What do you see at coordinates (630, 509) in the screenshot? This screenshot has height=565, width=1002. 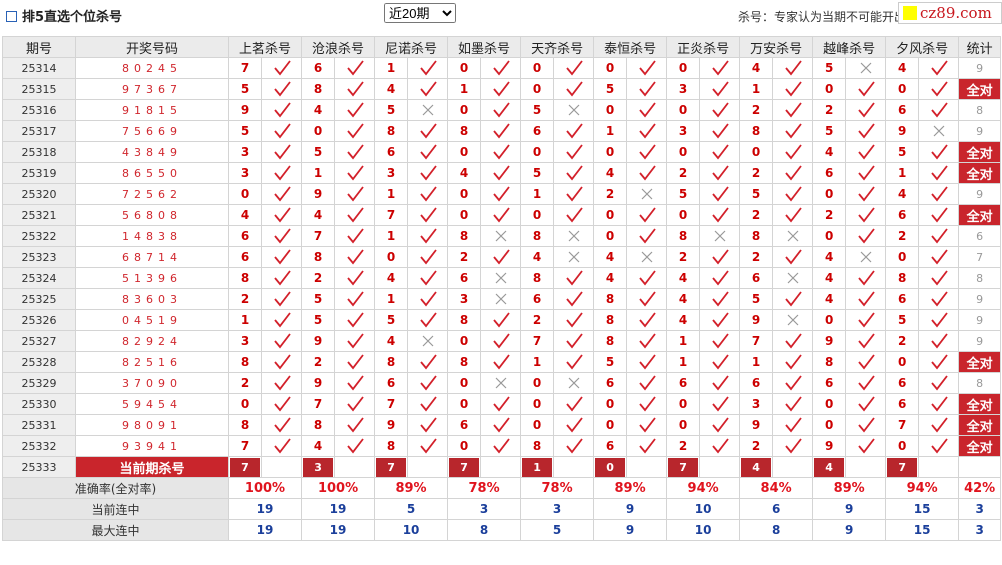 I see `summary-value: 9` at bounding box center [630, 509].